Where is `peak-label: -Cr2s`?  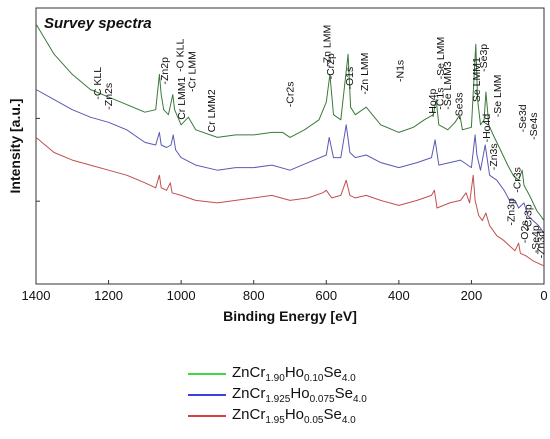
peak-label: -Cr2s is located at coordinates (290, 95).